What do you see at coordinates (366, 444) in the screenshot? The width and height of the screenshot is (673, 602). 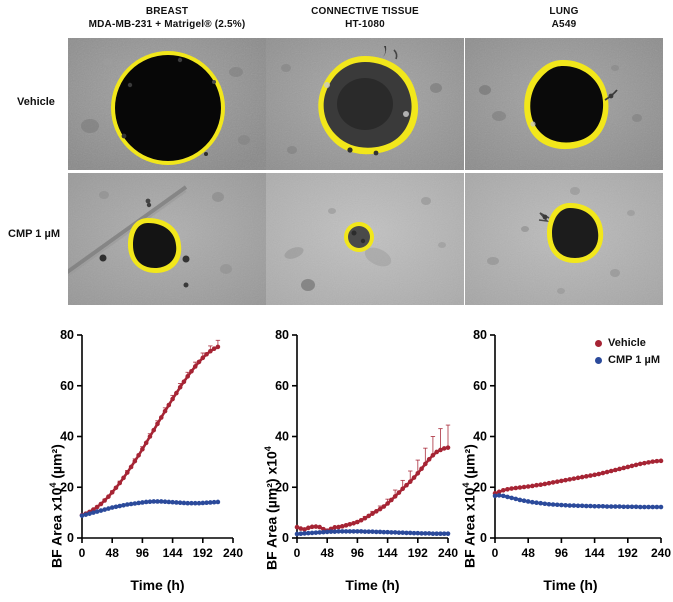 I see `chart-connective-plot: 0 20 40 60 80 0 48 96 144 192 240` at bounding box center [366, 444].